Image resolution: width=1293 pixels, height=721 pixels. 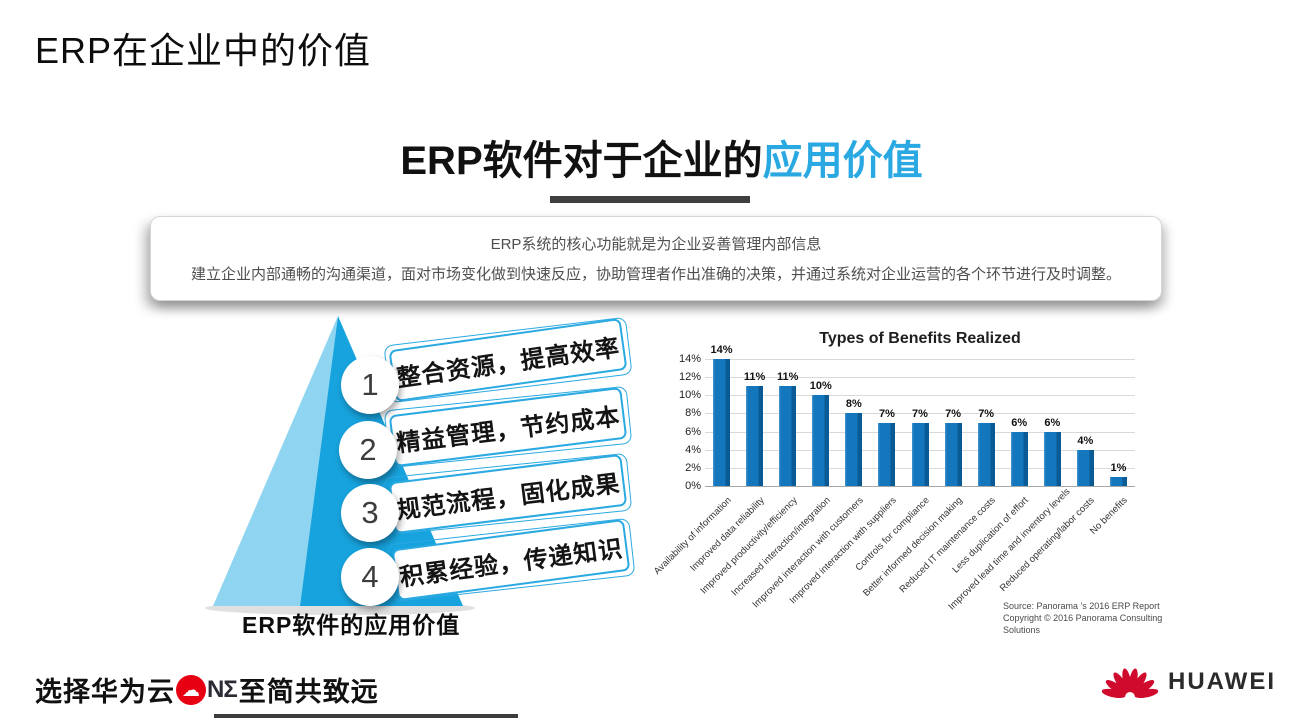 What do you see at coordinates (820, 386) in the screenshot?
I see `bar-value-label: 10%` at bounding box center [820, 386].